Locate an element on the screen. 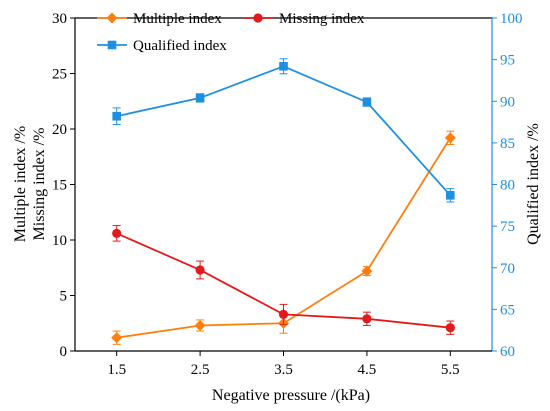 The width and height of the screenshot is (550, 411). legend-label: Multiple index is located at coordinates (177, 19).